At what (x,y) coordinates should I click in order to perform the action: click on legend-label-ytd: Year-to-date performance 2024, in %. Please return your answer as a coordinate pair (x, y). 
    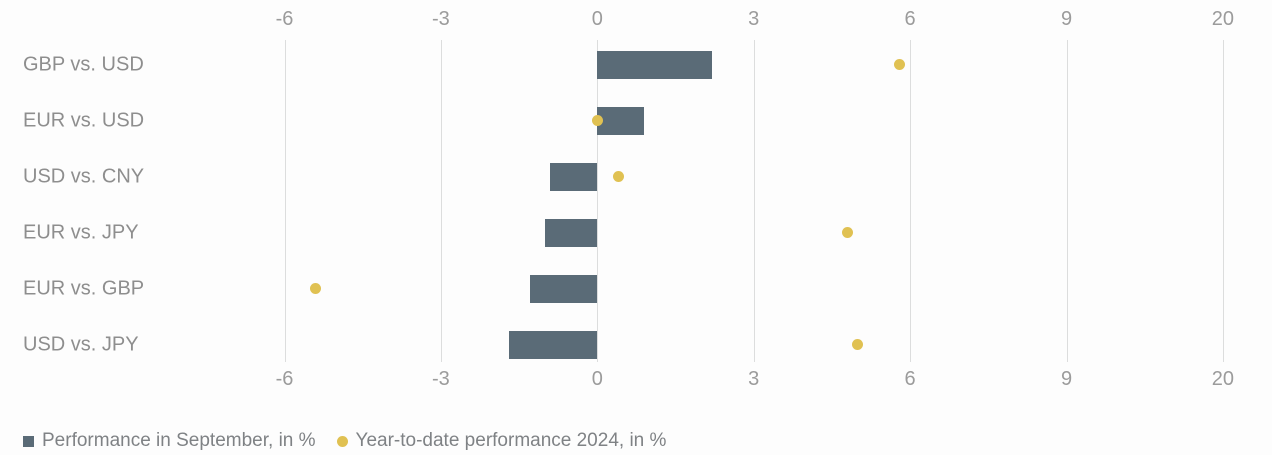
    Looking at the image, I should click on (511, 440).